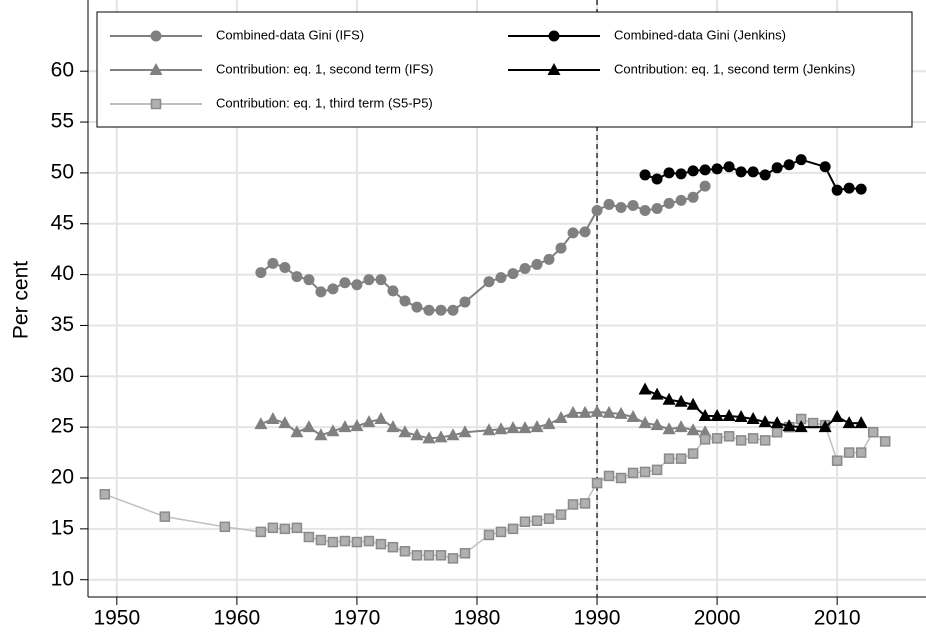  I want to click on y-tick-label: 55, so click(62, 121).